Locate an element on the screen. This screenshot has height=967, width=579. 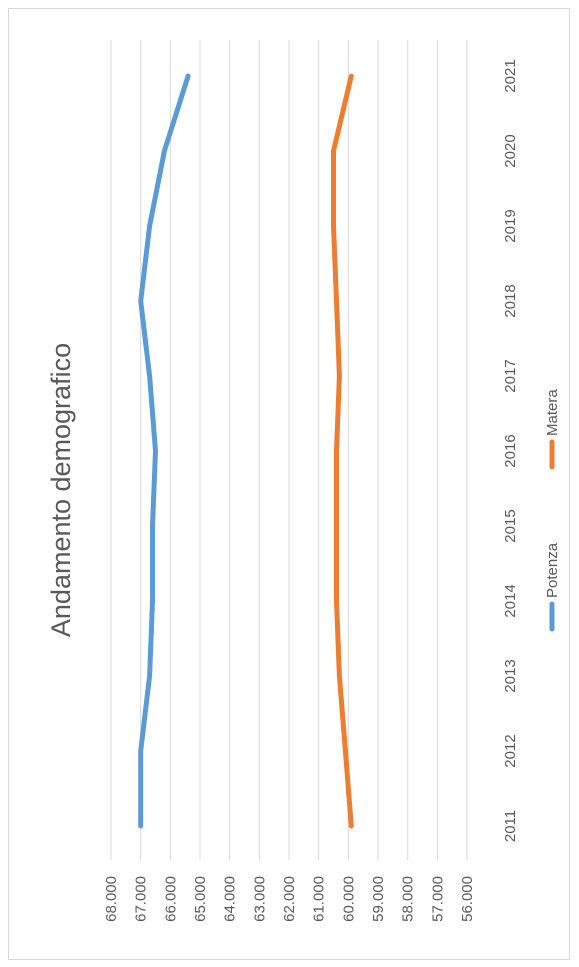
series-line-potenza is located at coordinates (164, 451).